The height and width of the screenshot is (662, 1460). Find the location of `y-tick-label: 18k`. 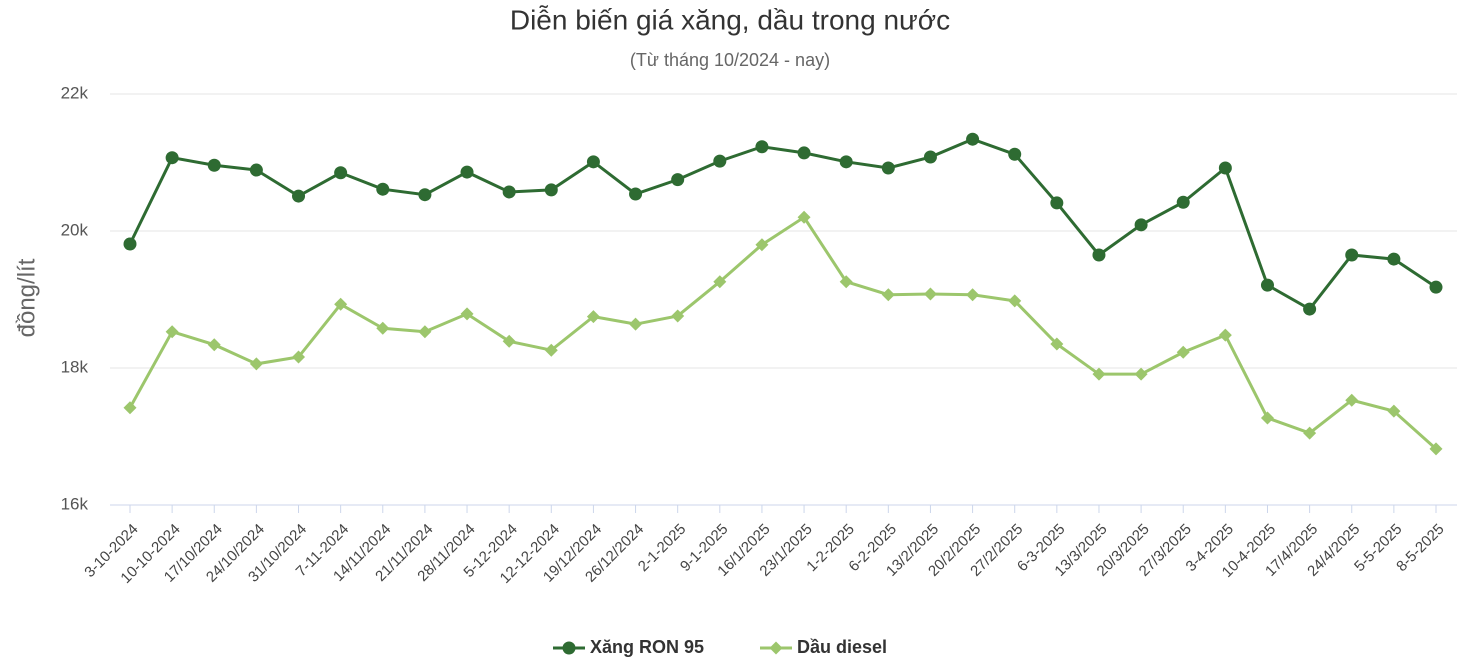

y-tick-label: 18k is located at coordinates (75, 366).